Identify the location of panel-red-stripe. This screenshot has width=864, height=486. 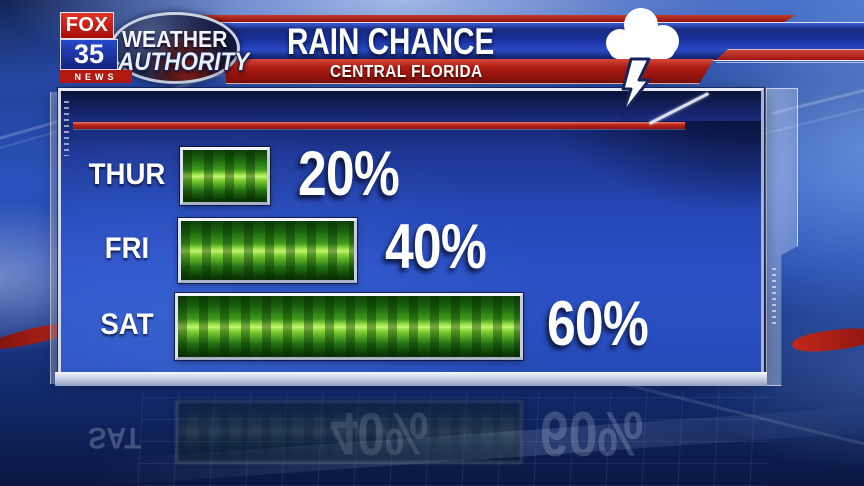
(379, 125).